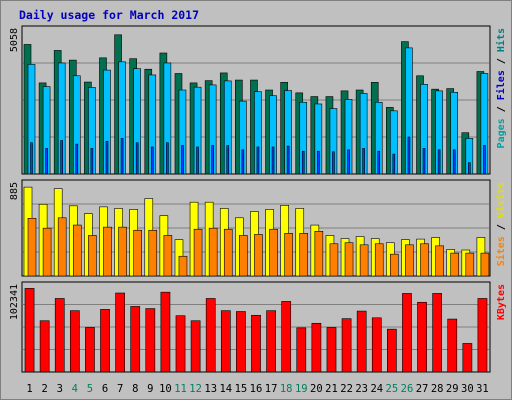 The width and height of the screenshot is (512, 405). Describe the element at coordinates (109, 15) in the screenshot. I see `chart-title: Daily usage for March 2017` at that location.